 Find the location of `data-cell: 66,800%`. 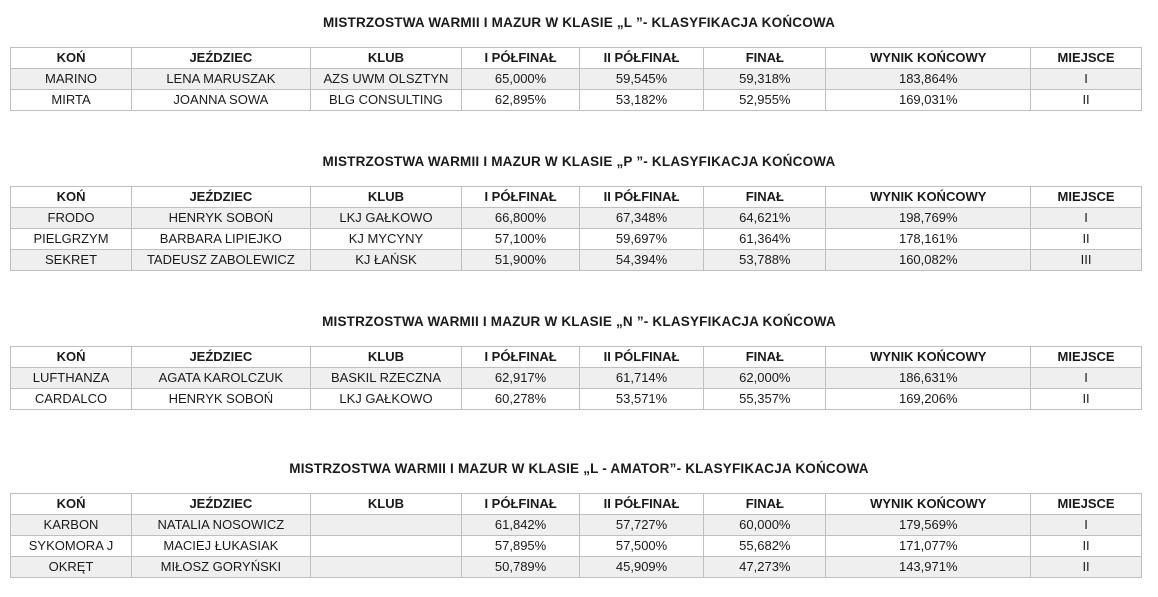

data-cell: 66,800% is located at coordinates (520, 218).